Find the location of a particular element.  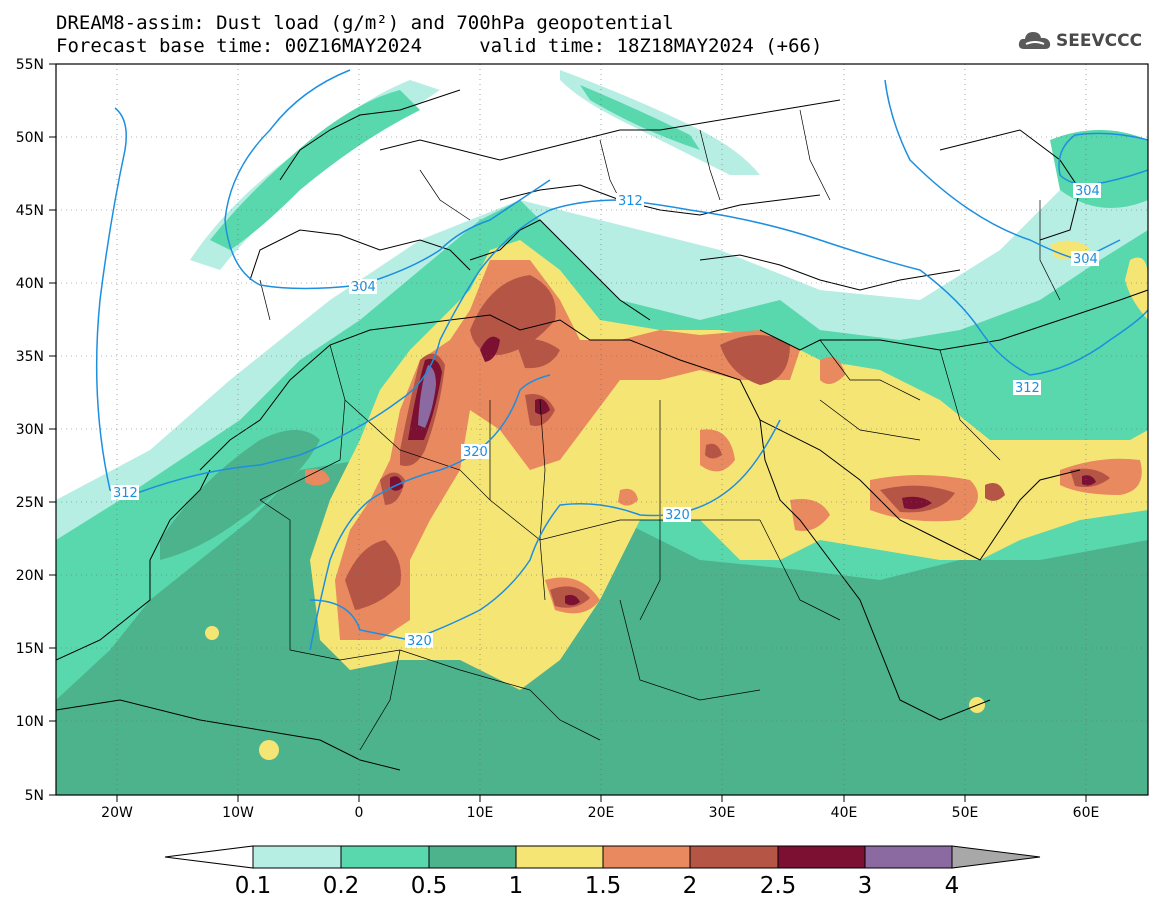

lat-tick-label: 50N is located at coordinates (30, 138).